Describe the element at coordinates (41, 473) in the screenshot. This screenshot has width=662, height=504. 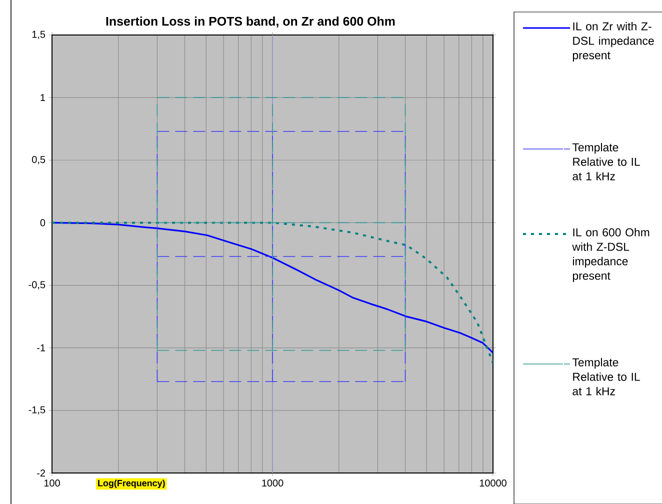
I see `y-tick-label: -2` at that location.